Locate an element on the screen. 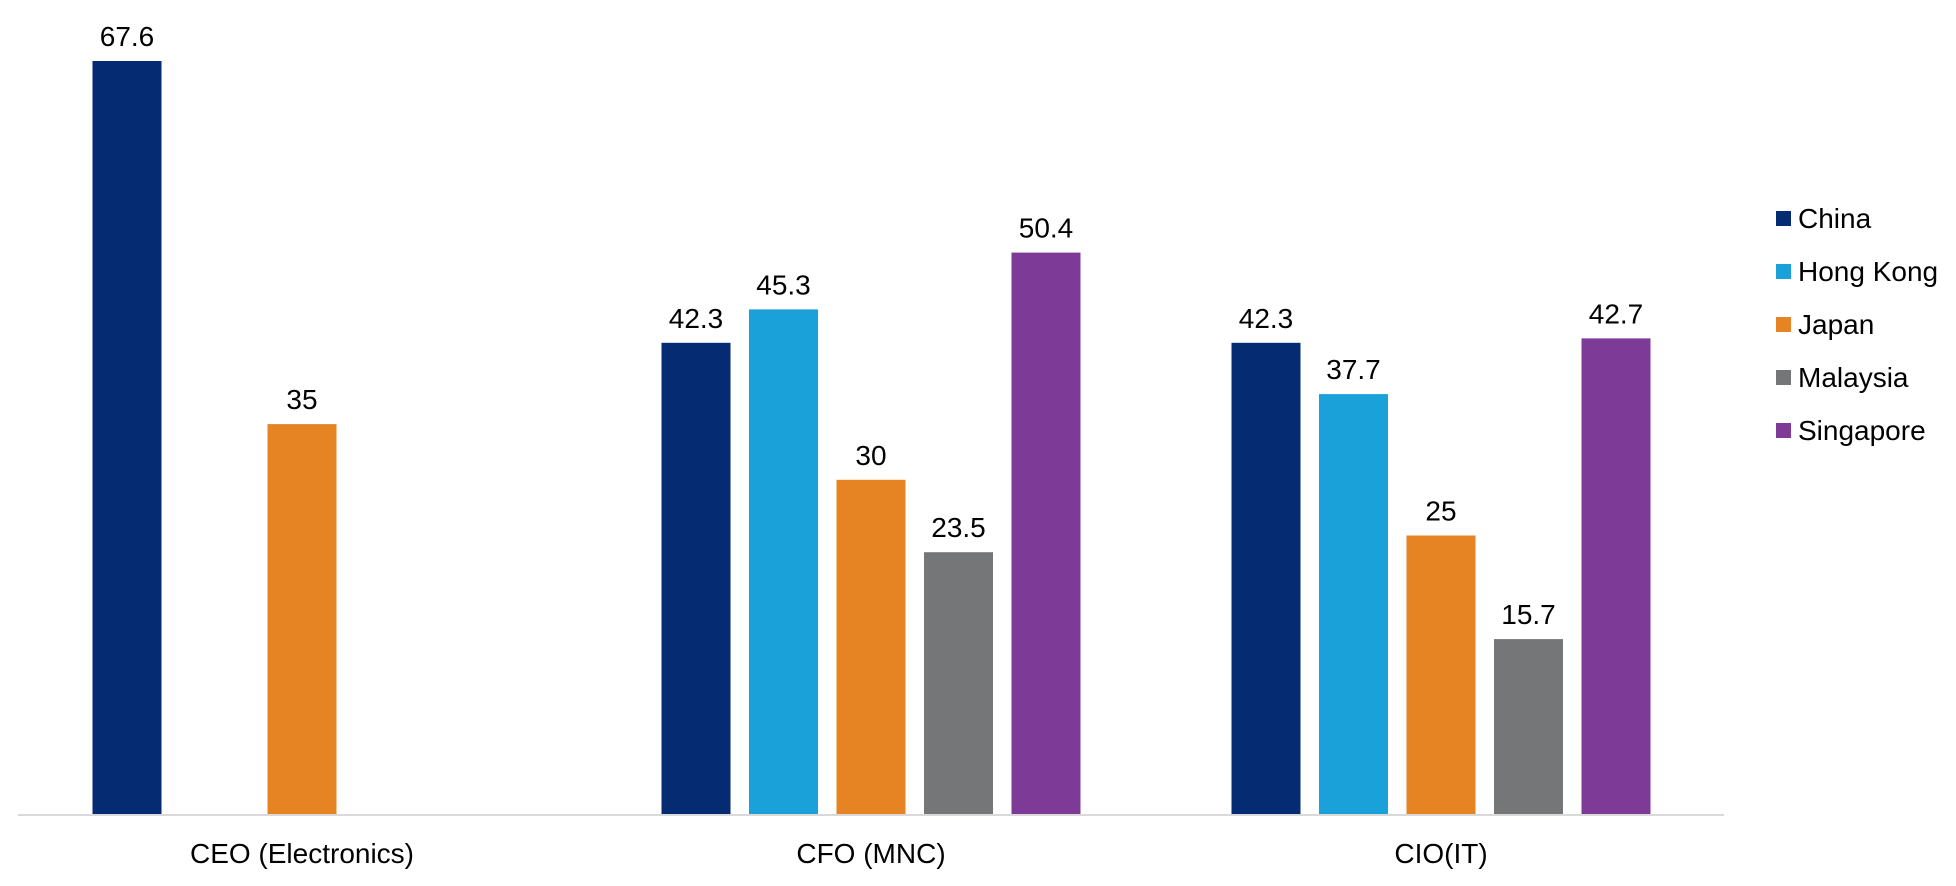 The height and width of the screenshot is (886, 1956). data-label: 25 is located at coordinates (1440, 511).